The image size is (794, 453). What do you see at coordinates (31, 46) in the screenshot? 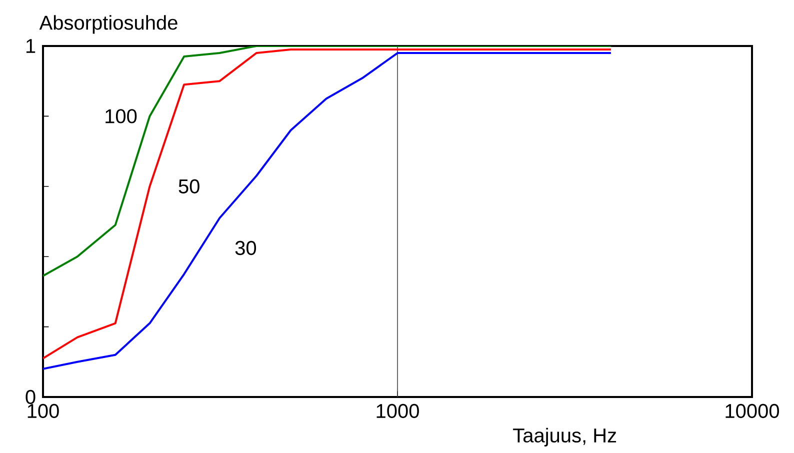
I see `y-tick-label: 1` at bounding box center [31, 46].